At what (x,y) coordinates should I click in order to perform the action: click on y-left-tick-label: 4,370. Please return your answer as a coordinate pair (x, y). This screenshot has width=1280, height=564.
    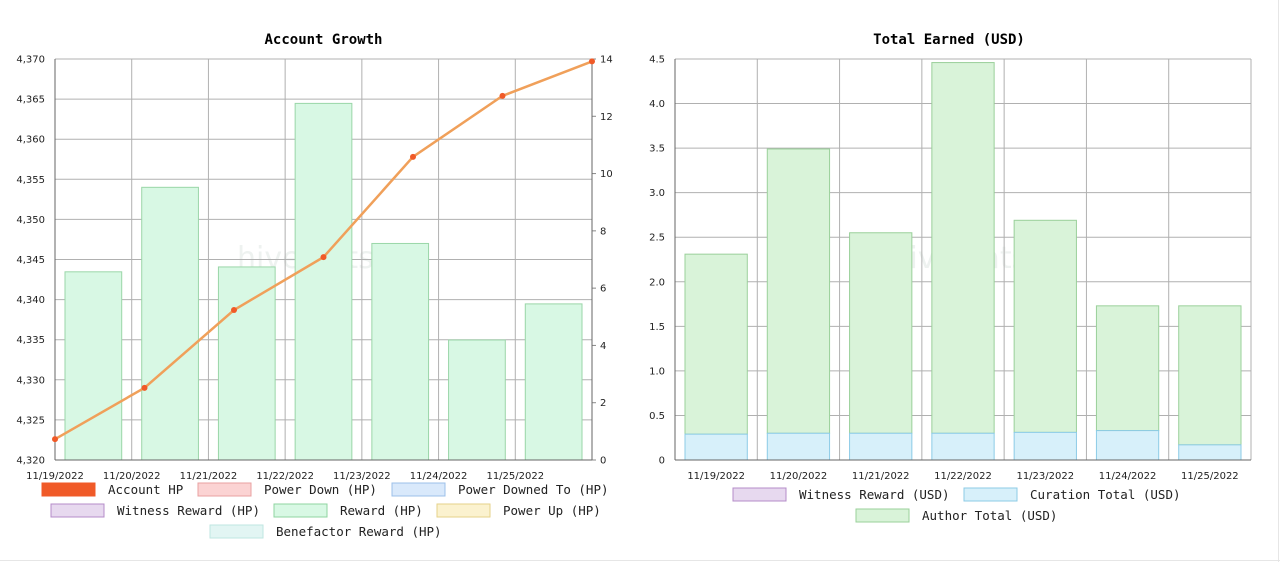
    Looking at the image, I should click on (30, 60).